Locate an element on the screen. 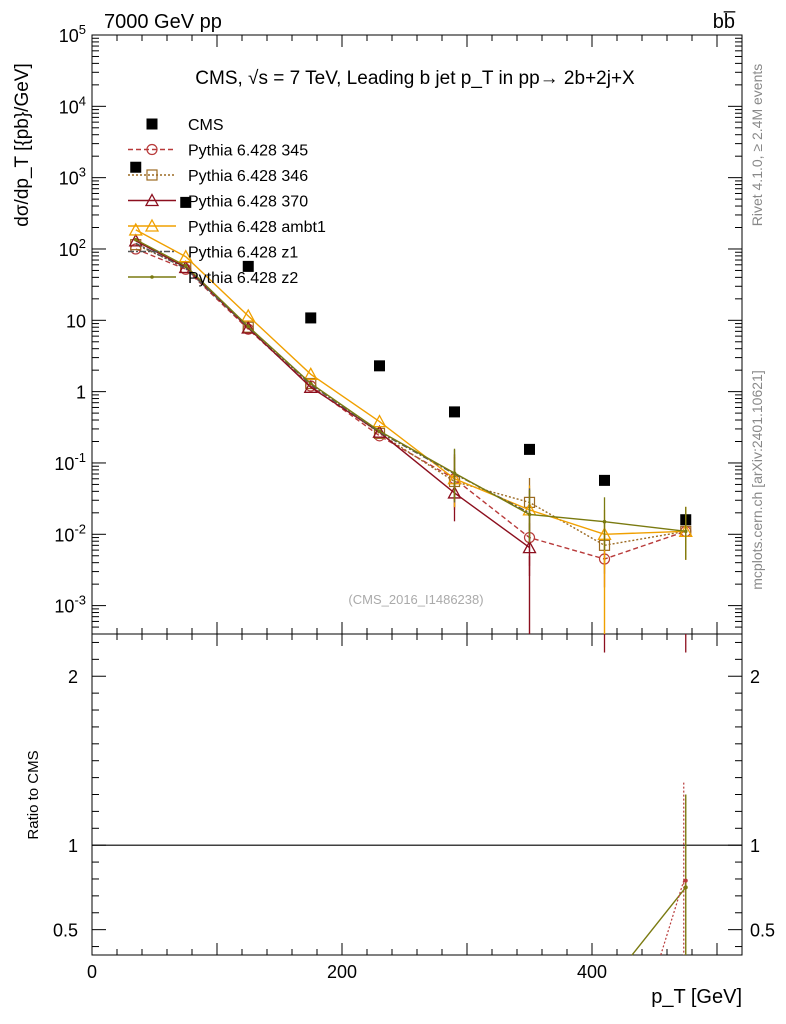  header-left: 7000 GeV pp is located at coordinates (163, 22).